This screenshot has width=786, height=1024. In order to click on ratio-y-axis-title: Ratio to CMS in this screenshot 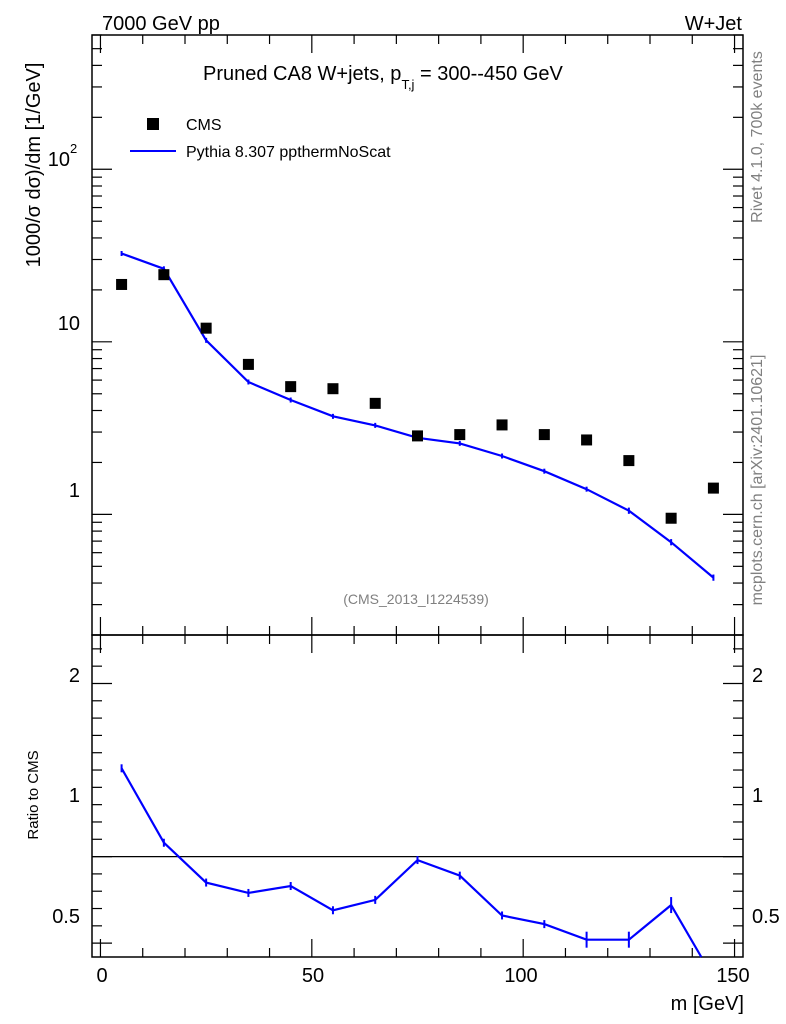, I will do `click(33, 794)`.